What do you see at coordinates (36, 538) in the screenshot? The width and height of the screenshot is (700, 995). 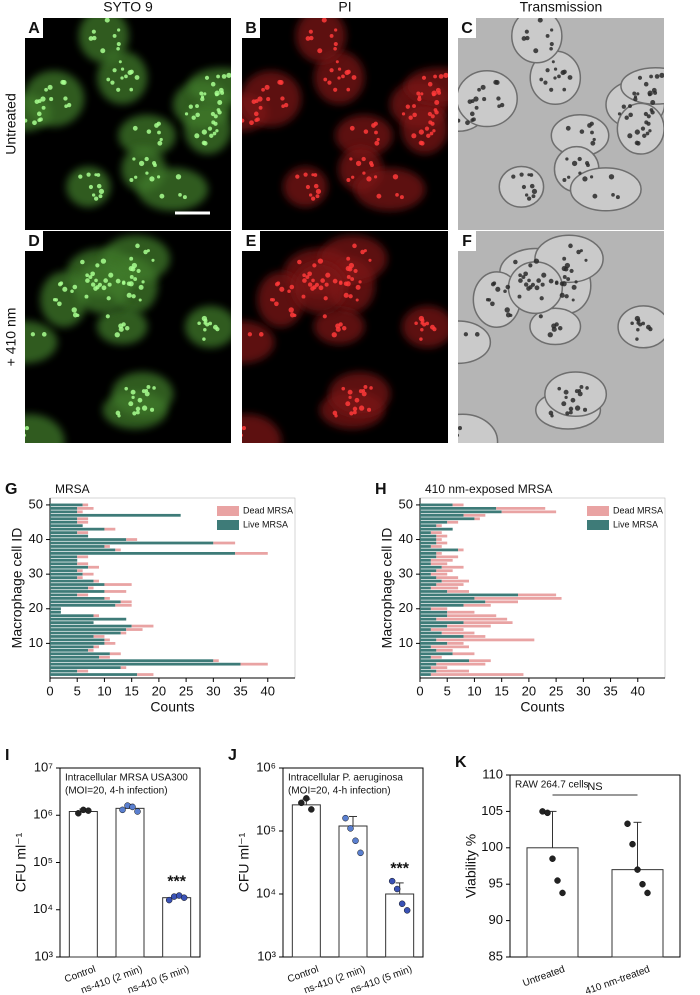 I see `y-tick-label: 40` at bounding box center [36, 538].